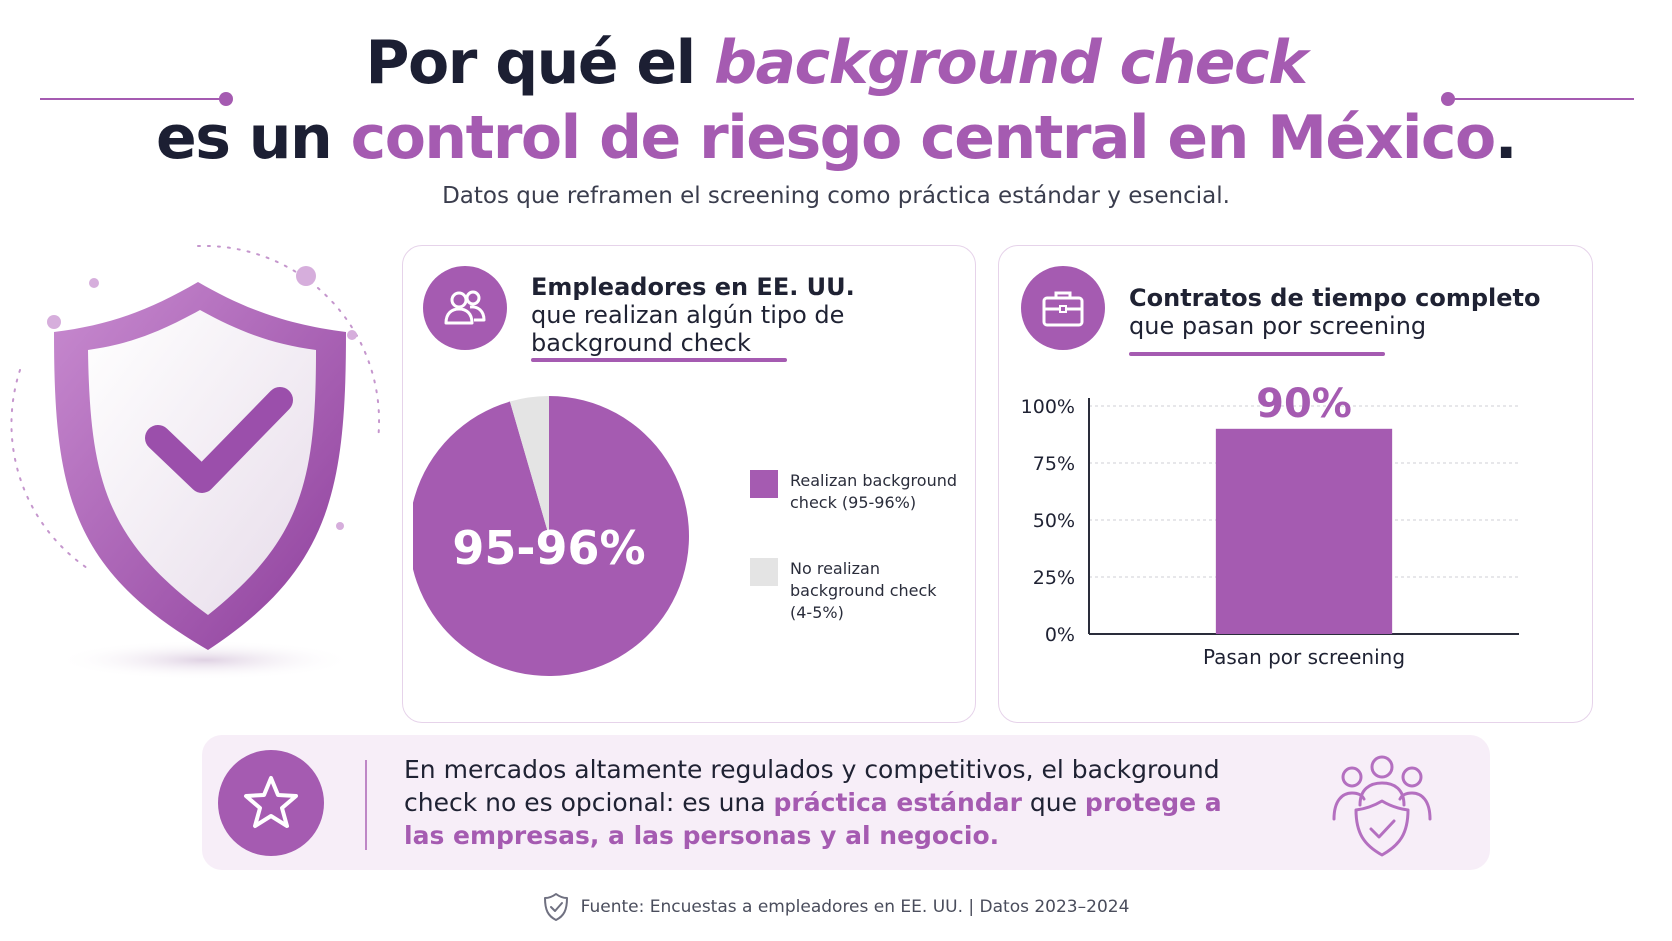  I want to click on legend-item-realizan: Realizan background check (95-96%), so click(855, 492).